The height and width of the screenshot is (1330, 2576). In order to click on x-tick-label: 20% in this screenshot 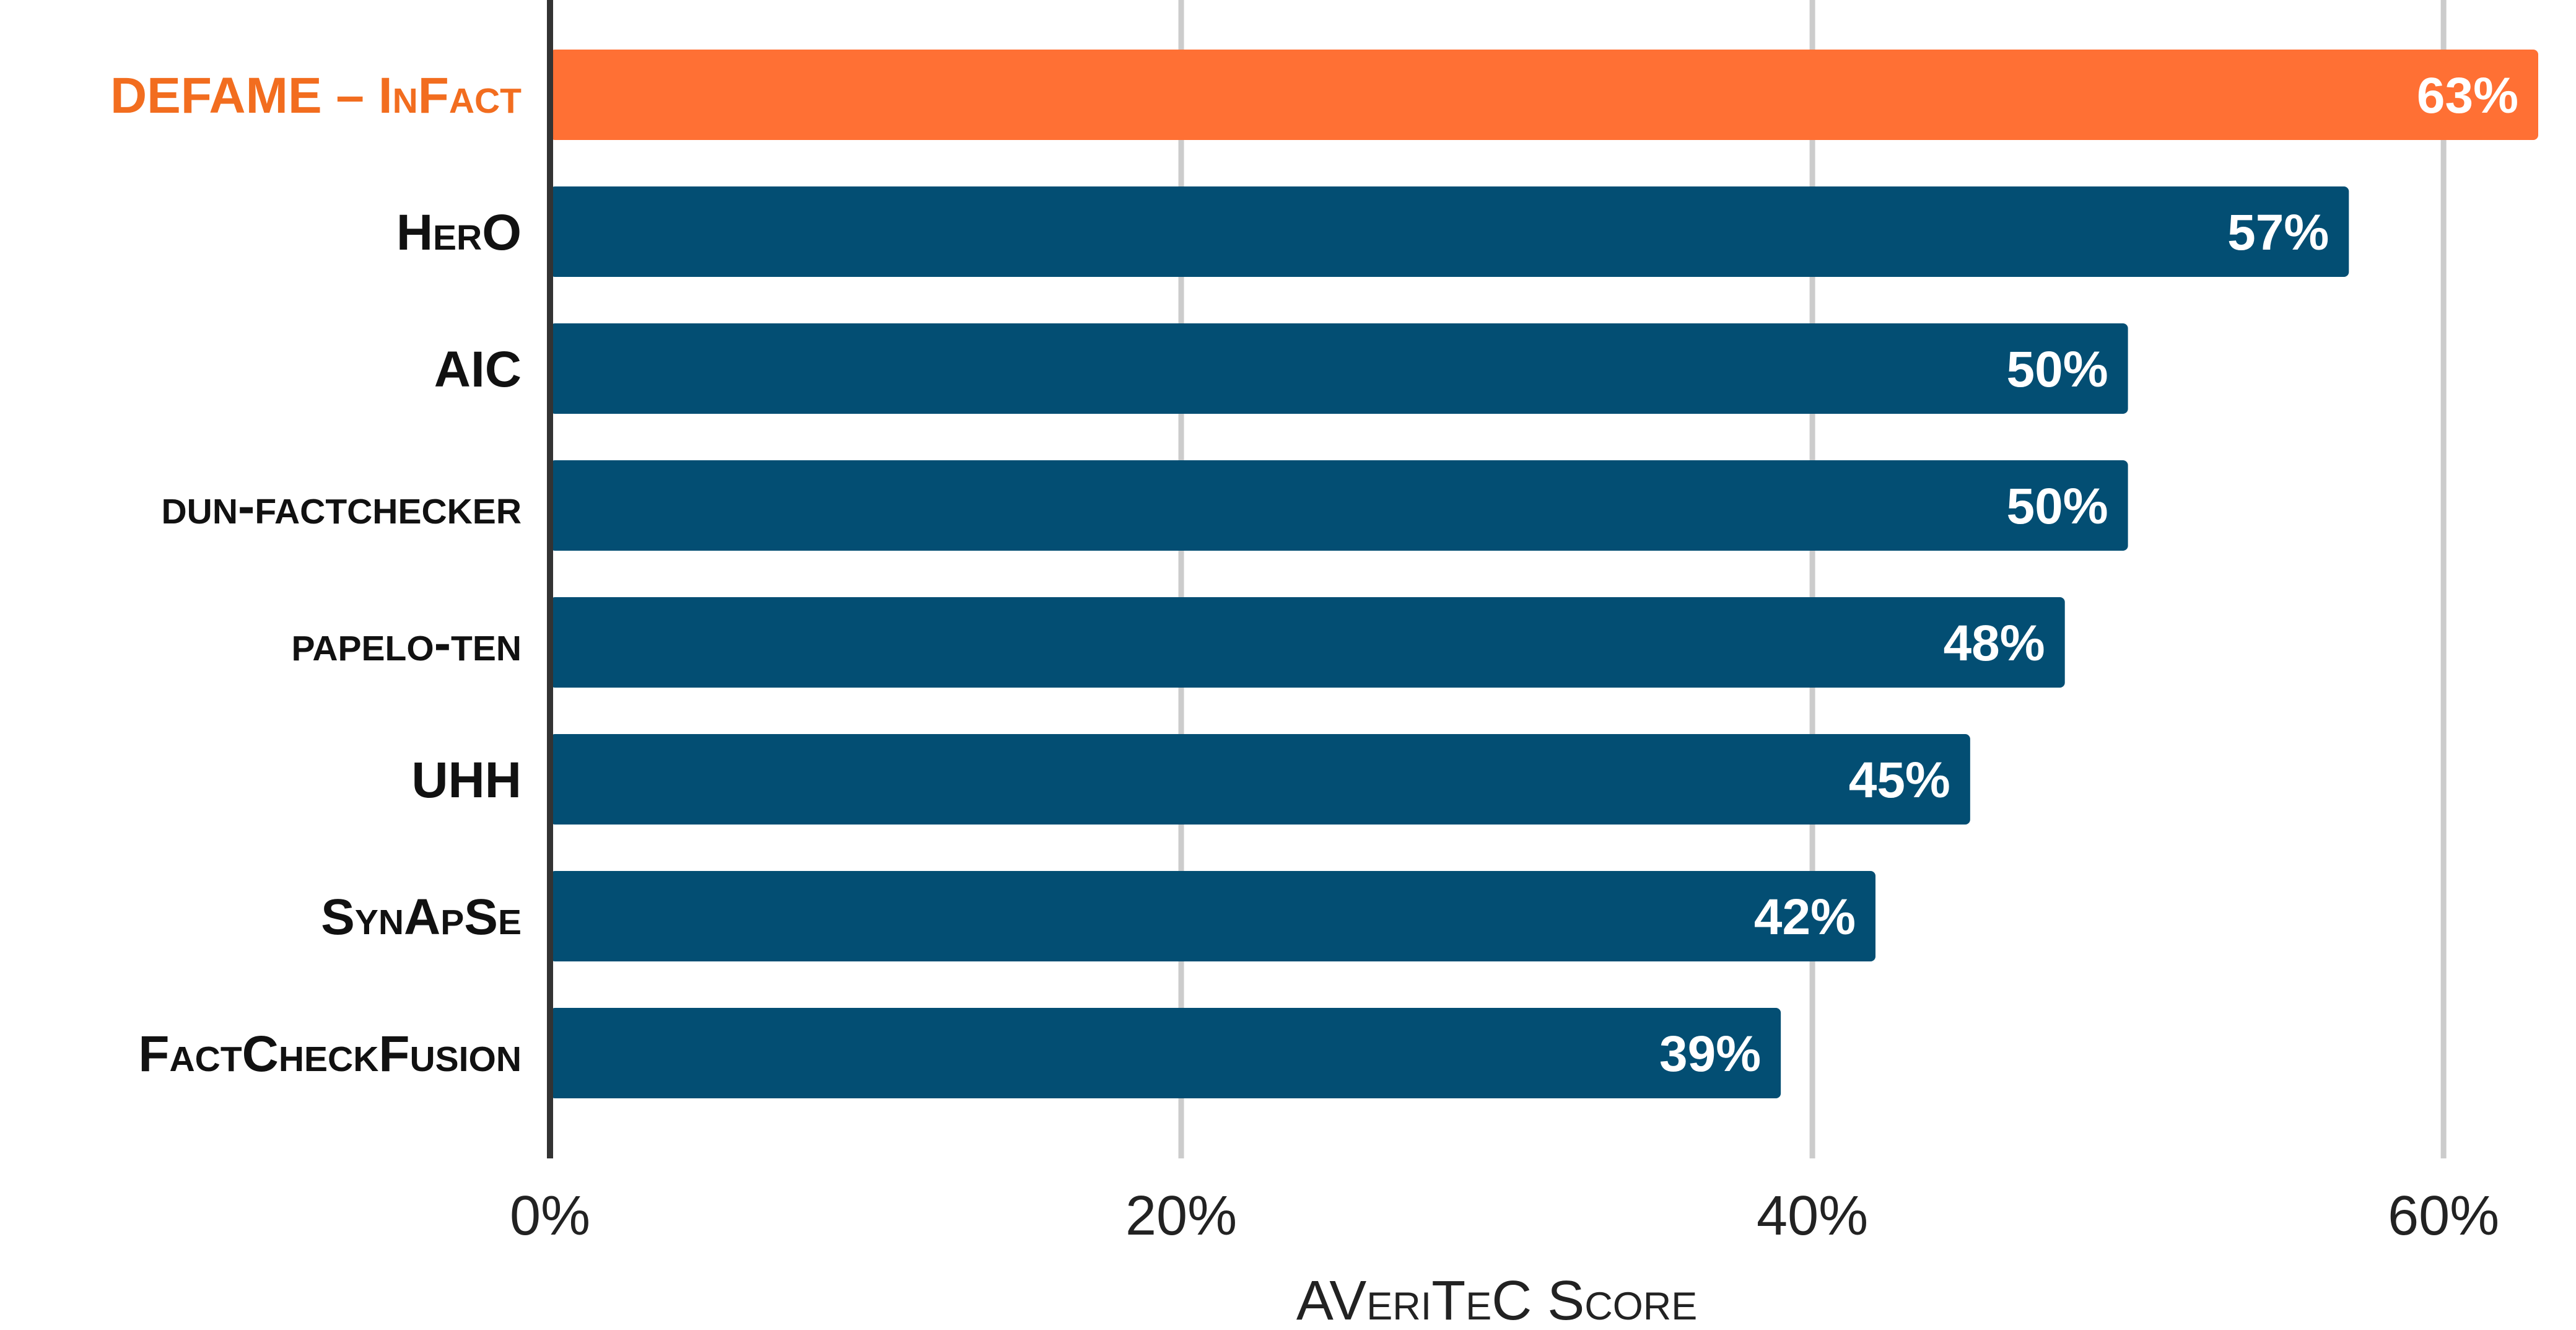, I will do `click(1181, 1216)`.